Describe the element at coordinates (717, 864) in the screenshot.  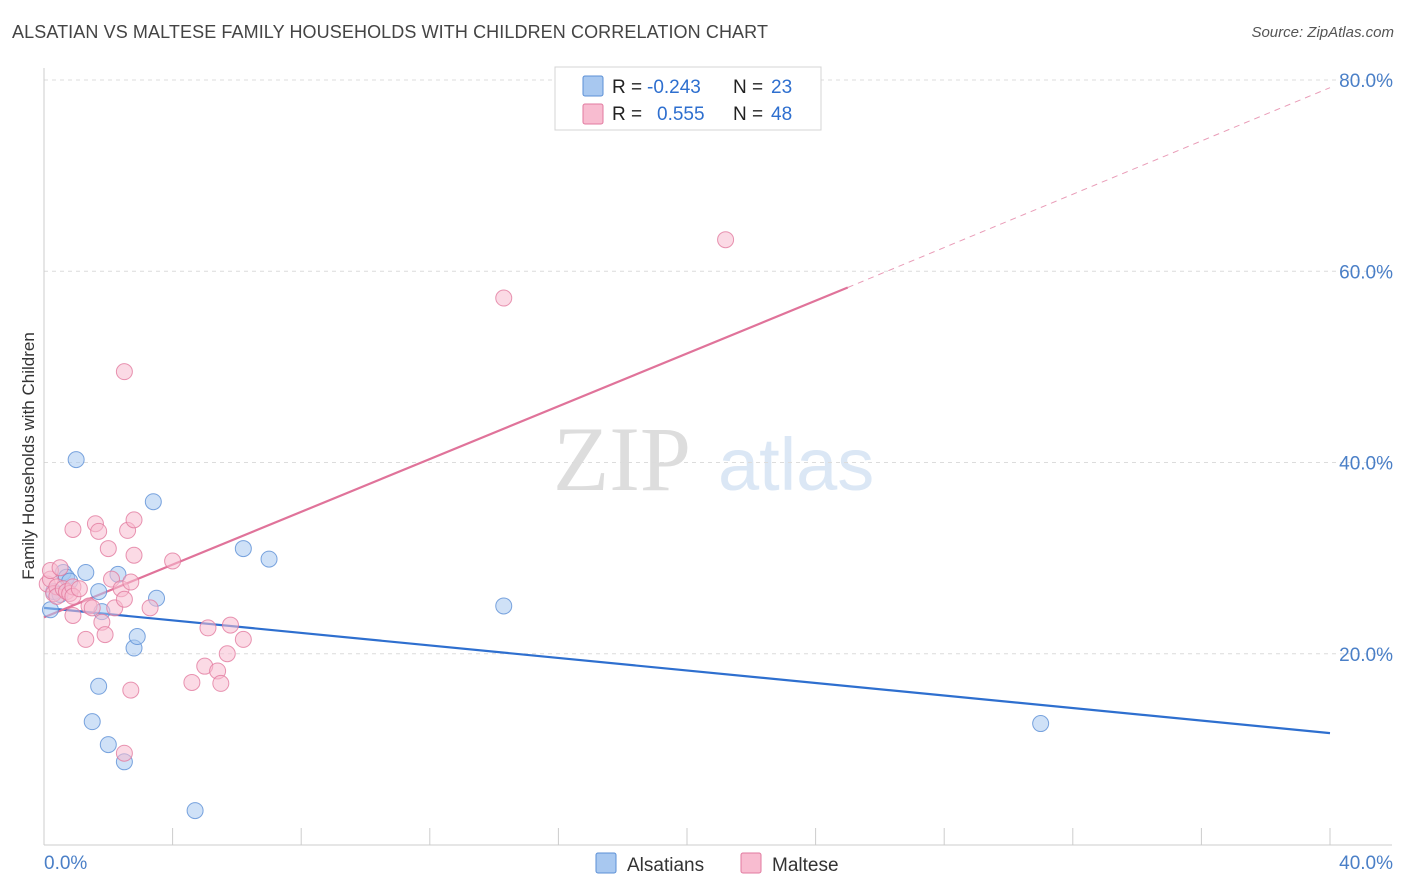
I see `series-legend: Alsatians Maltese` at that location.